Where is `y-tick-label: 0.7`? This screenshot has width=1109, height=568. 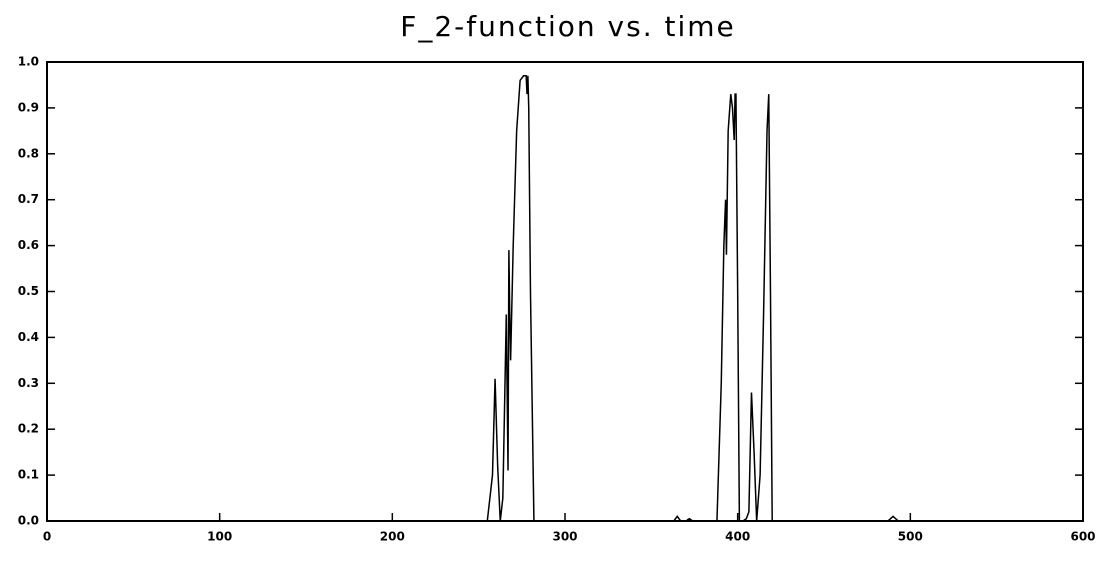 y-tick-label: 0.7 is located at coordinates (28, 199).